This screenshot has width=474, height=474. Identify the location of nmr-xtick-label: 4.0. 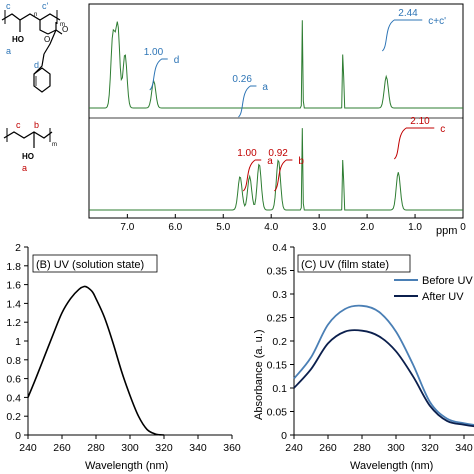
(271, 227).